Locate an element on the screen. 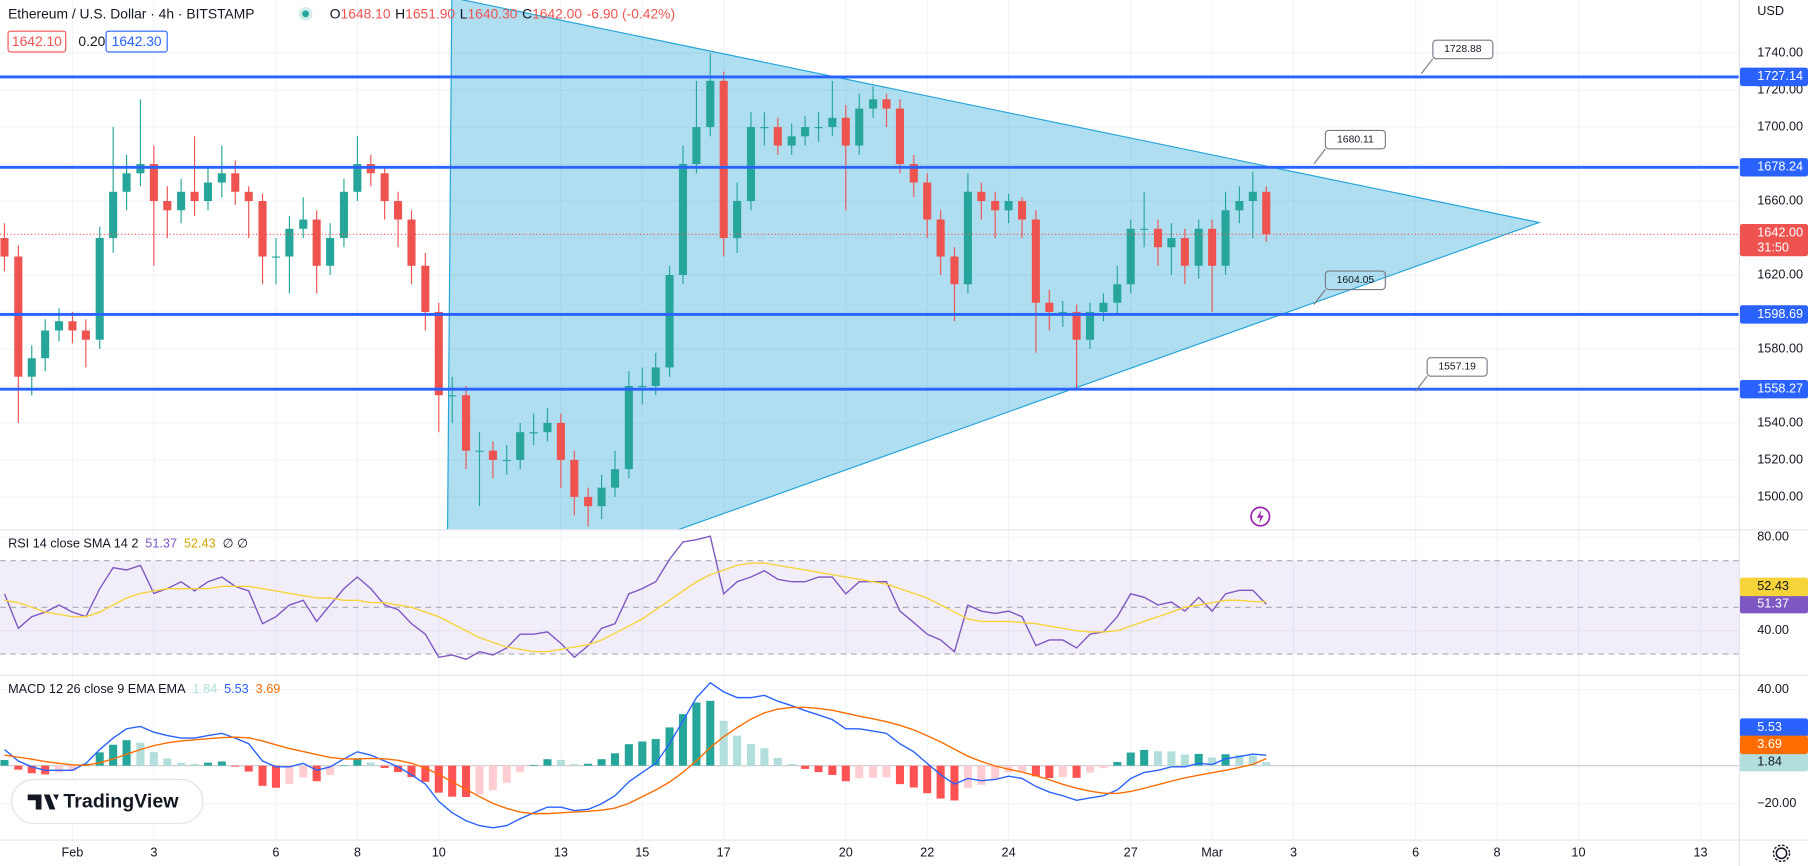 This screenshot has width=1808, height=866. logo-icon is located at coordinates (43, 802).